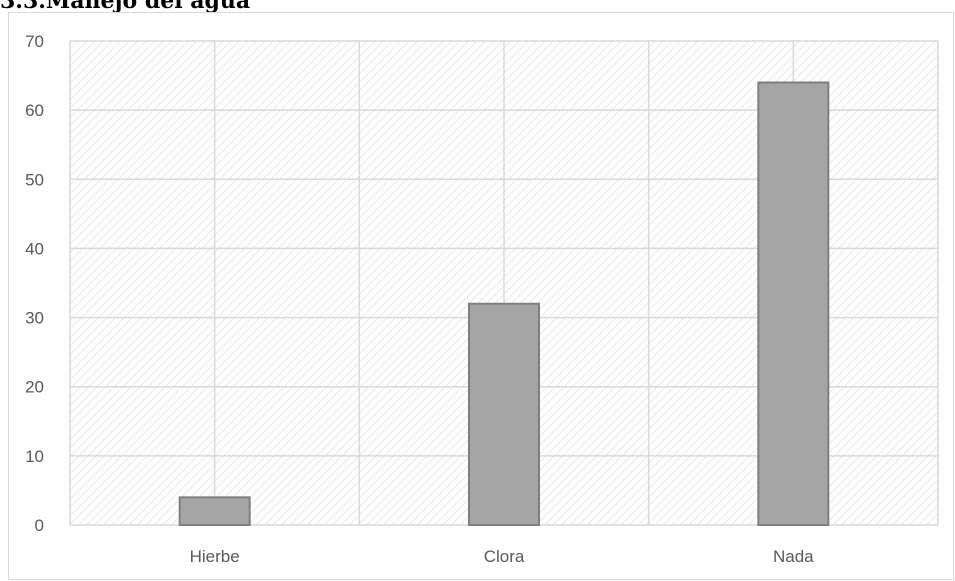 Image resolution: width=955 pixels, height=581 pixels. What do you see at coordinates (793, 556) in the screenshot?
I see `x-tick-label: Nada` at bounding box center [793, 556].